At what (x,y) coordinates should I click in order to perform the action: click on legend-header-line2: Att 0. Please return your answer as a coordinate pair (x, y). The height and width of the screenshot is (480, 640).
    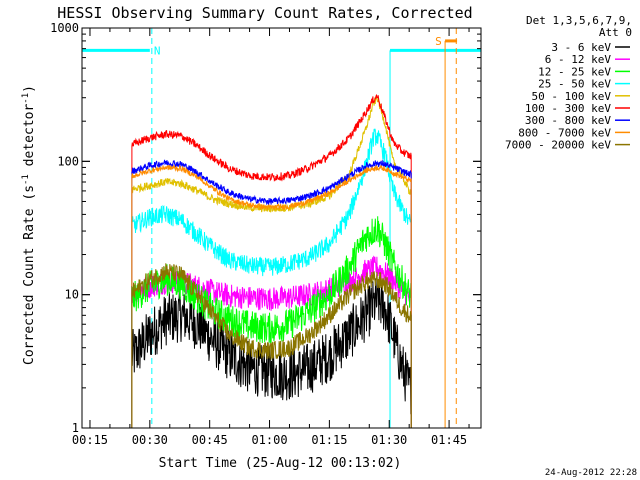
    Looking at the image, I should click on (615, 32).